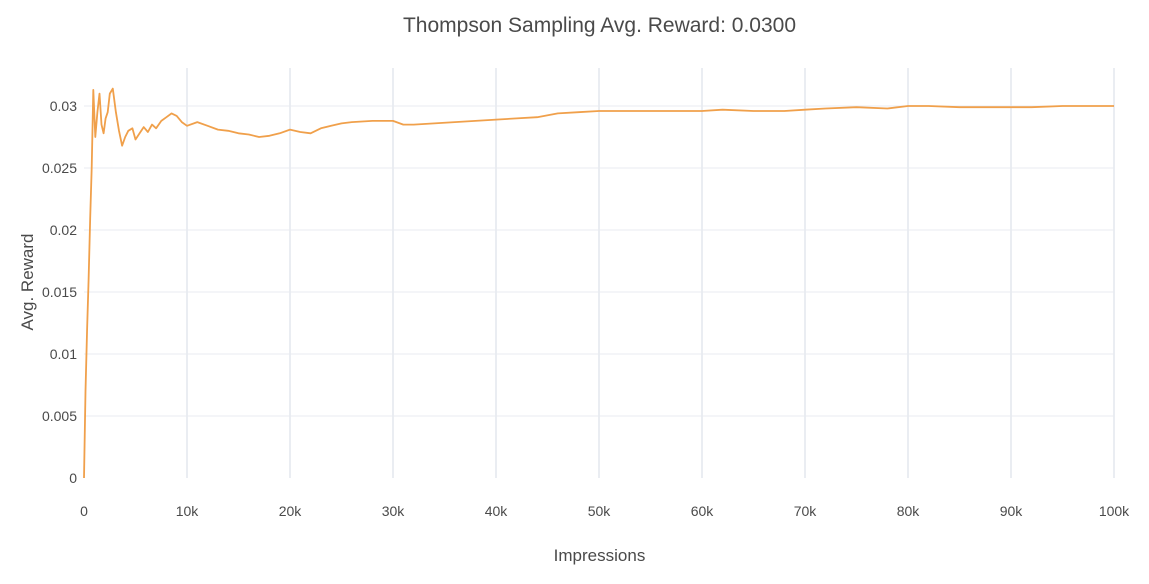  Describe the element at coordinates (600, 511) in the screenshot. I see `x-tick-label: 50k` at that location.